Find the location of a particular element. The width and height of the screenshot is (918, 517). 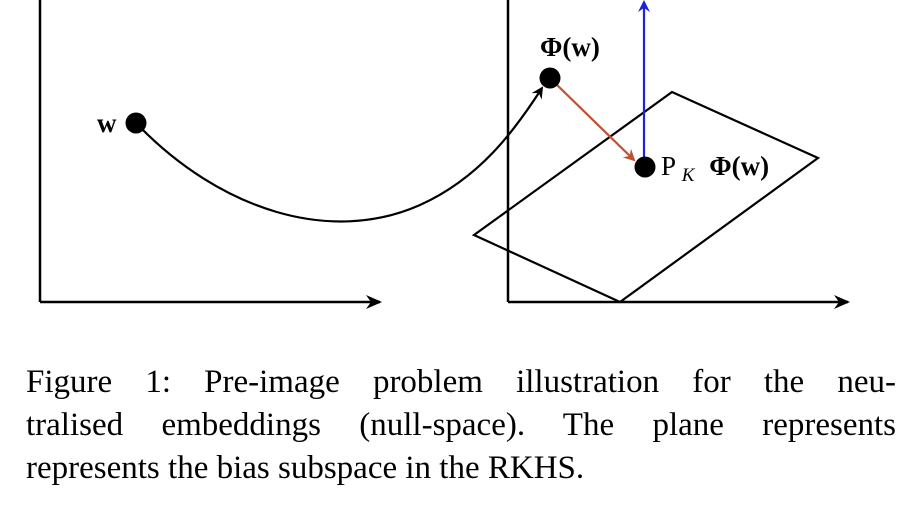

label-projection: P K Φ(w) is located at coordinates (715, 169).